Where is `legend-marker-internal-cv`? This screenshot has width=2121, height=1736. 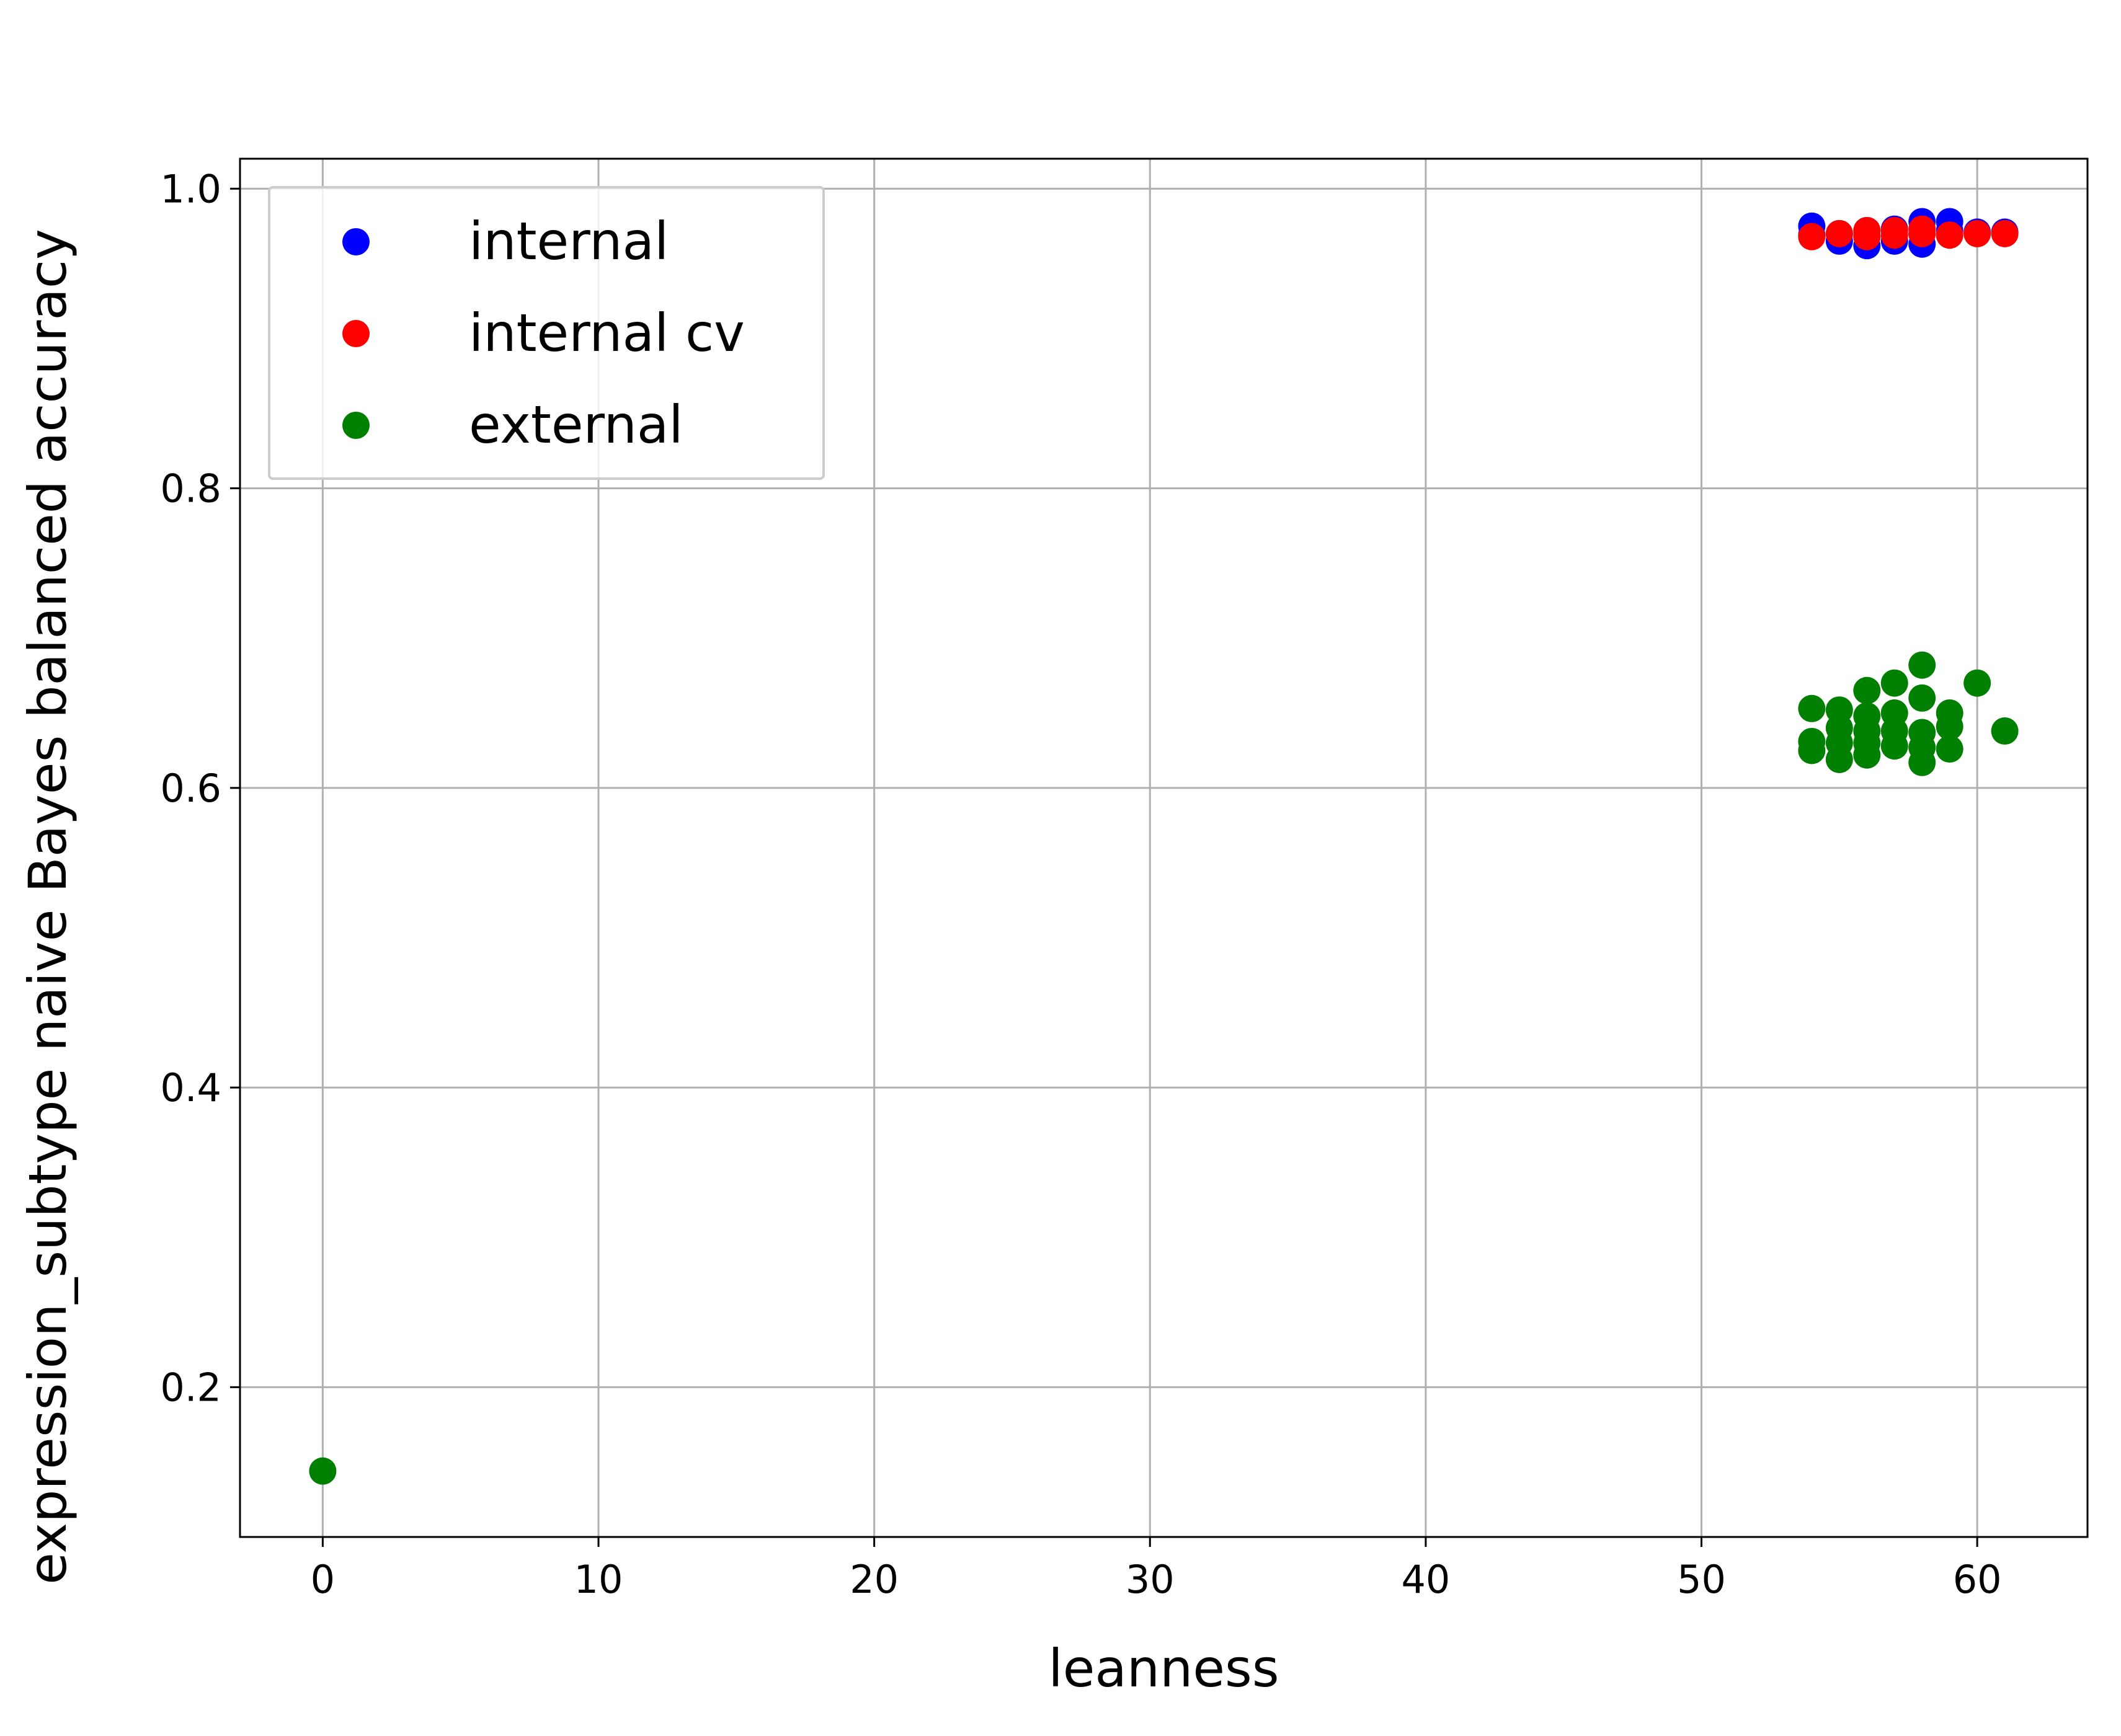
legend-marker-internal-cv is located at coordinates (356, 333).